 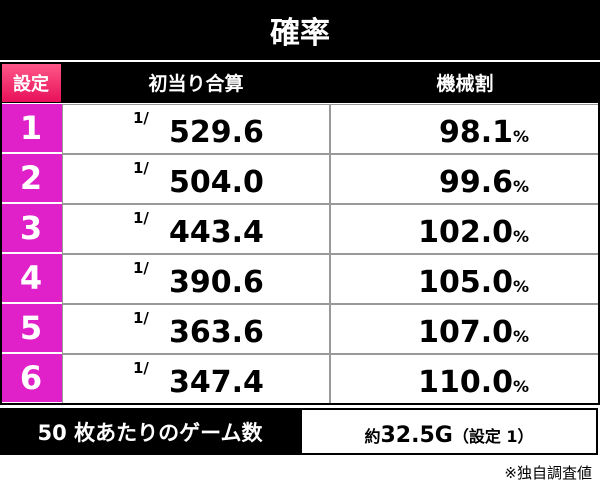 What do you see at coordinates (416, 435) in the screenshot?
I see `footer-number: 32.5G` at bounding box center [416, 435].